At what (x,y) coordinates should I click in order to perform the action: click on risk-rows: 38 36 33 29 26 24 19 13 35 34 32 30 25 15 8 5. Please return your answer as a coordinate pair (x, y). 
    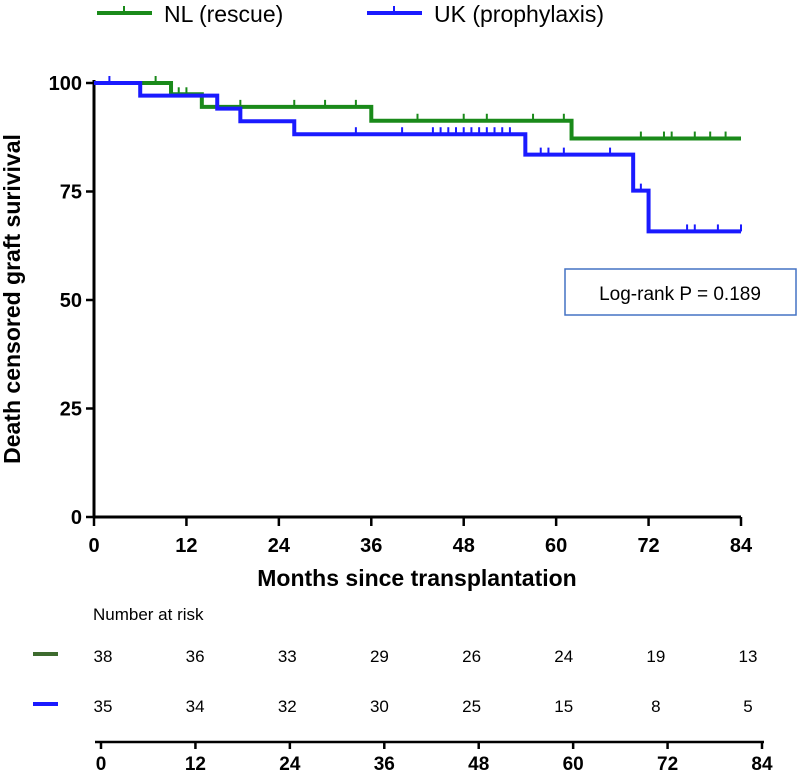
    Looking at the image, I should click on (395, 681).